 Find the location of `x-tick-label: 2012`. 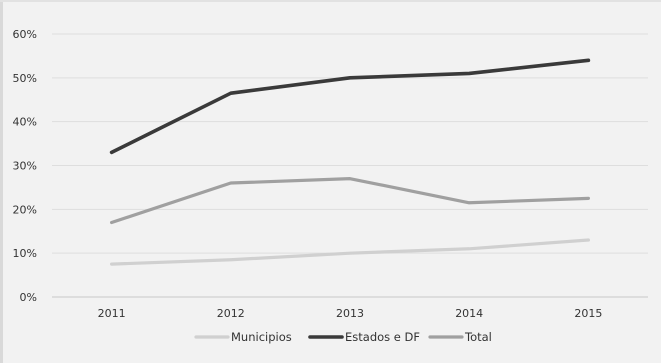

x-tick-label: 2012 is located at coordinates (231, 313).